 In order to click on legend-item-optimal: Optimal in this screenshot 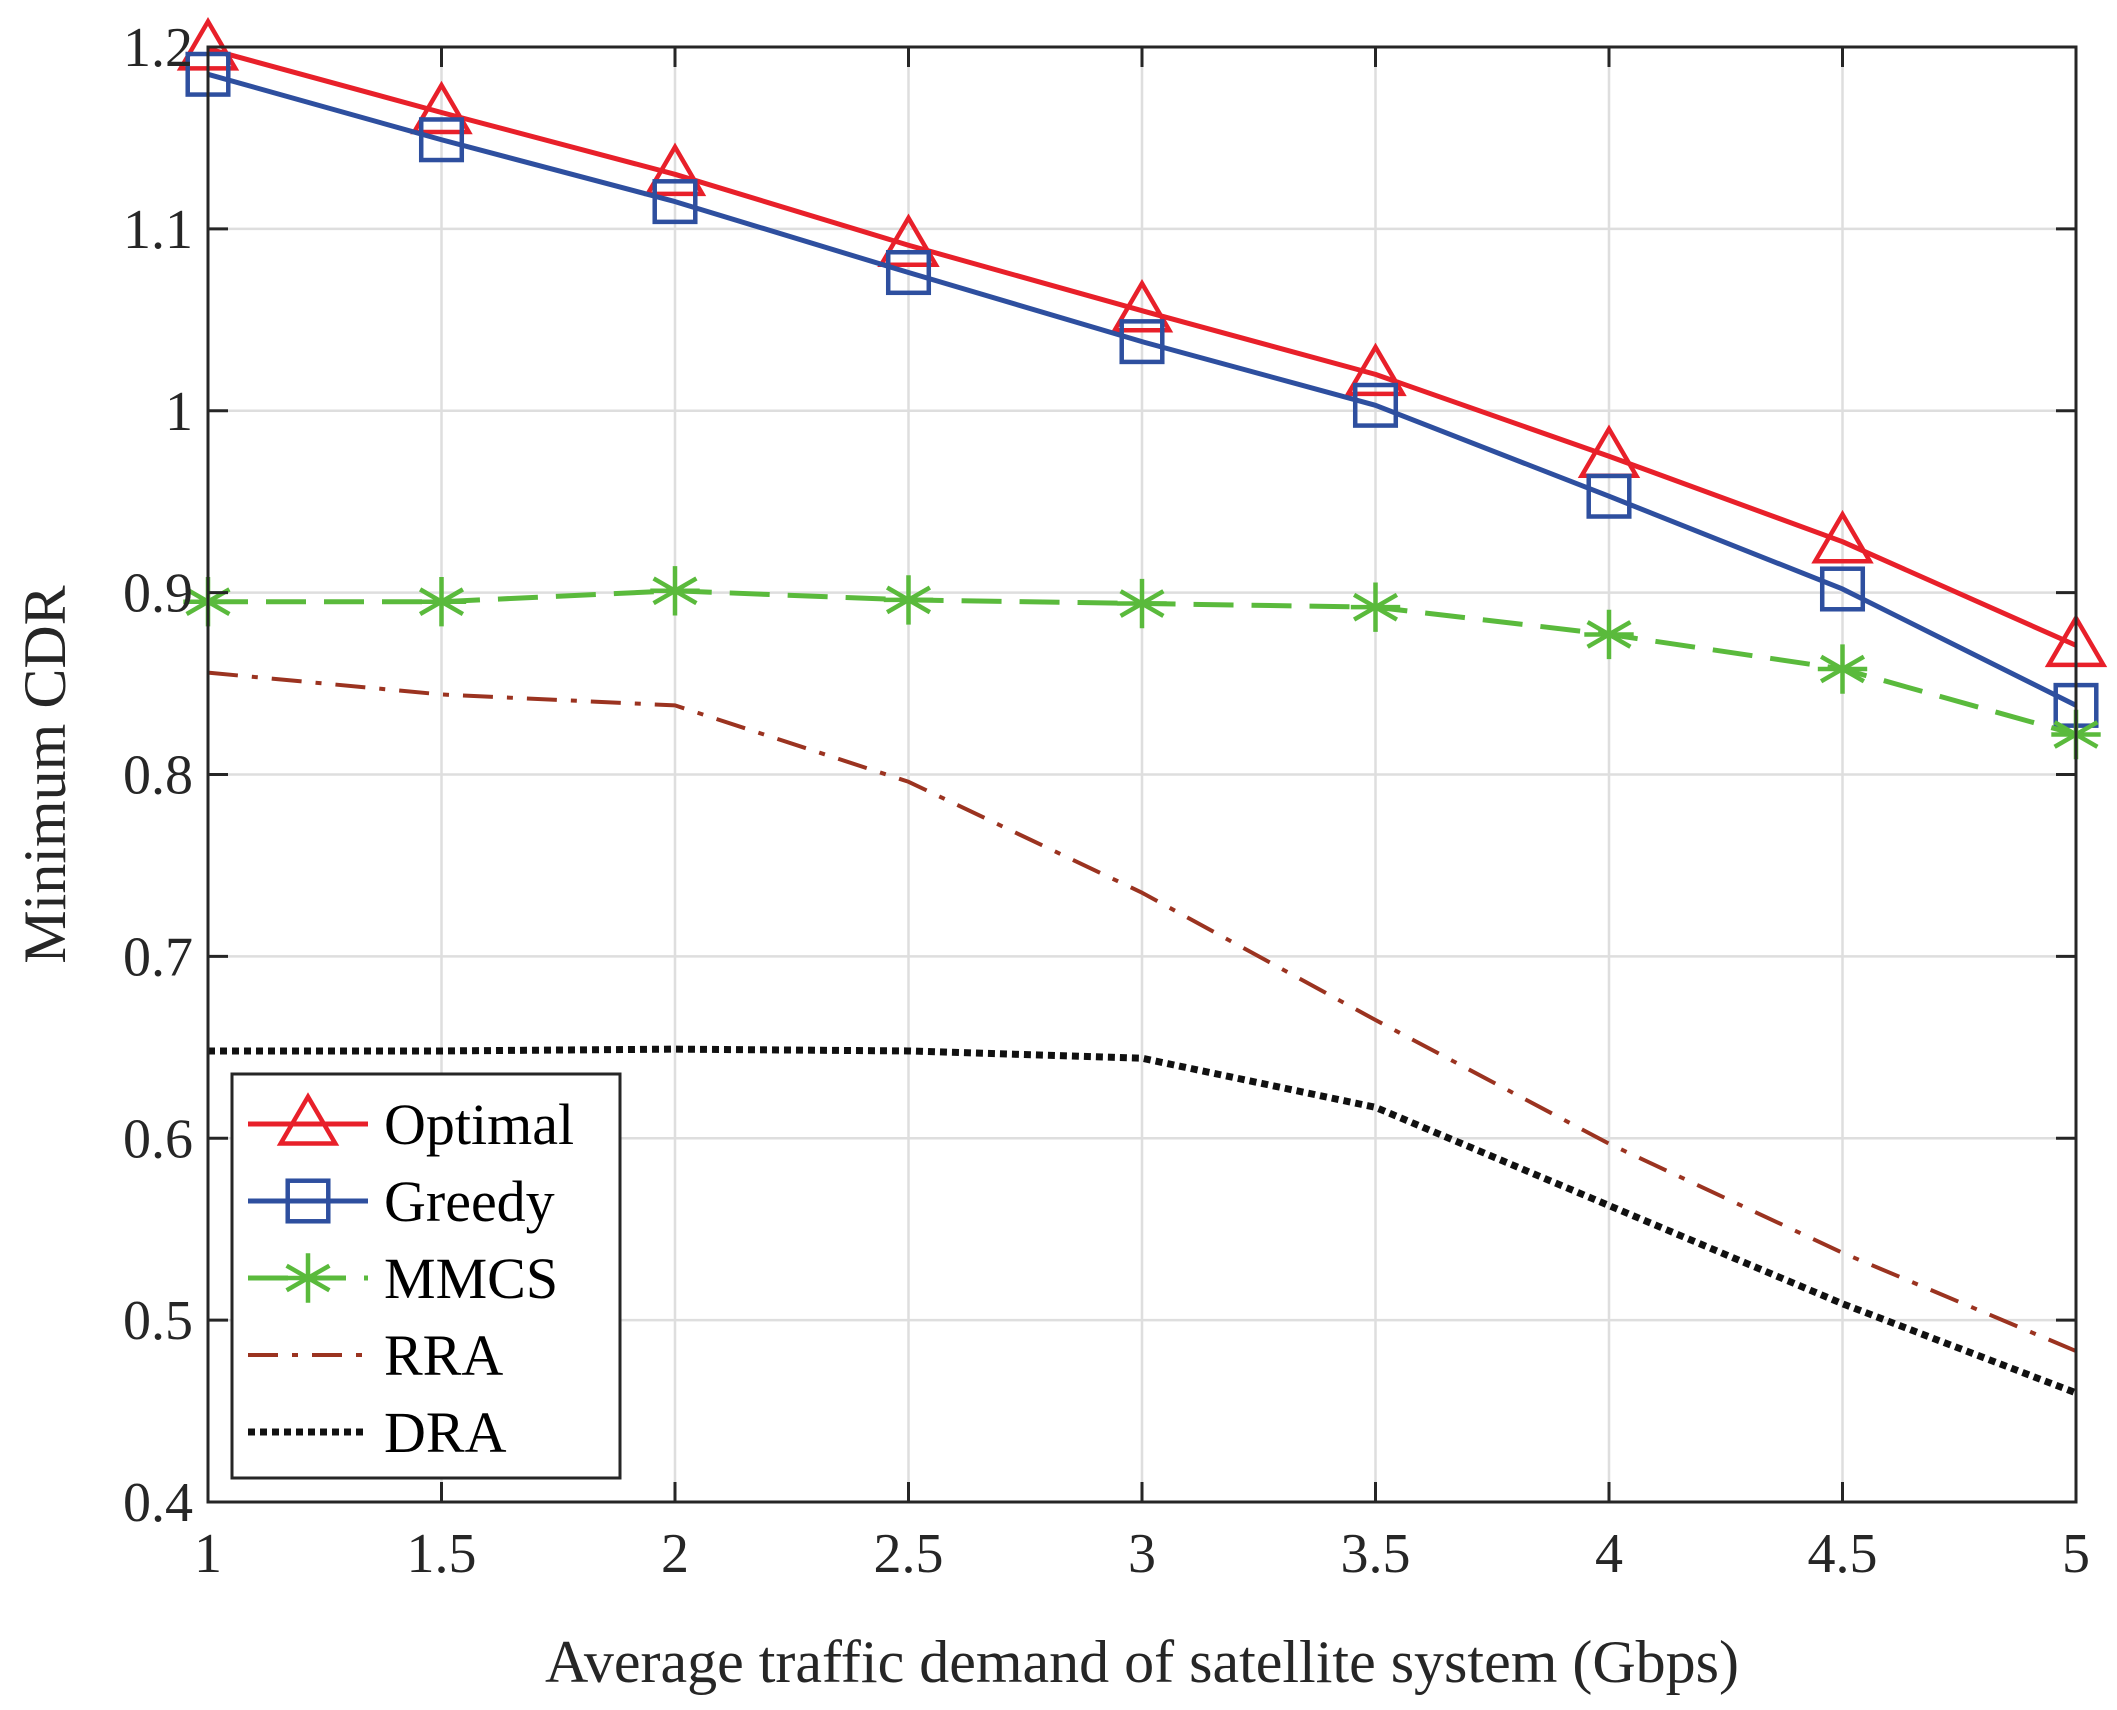, I will do `click(411, 1124)`.